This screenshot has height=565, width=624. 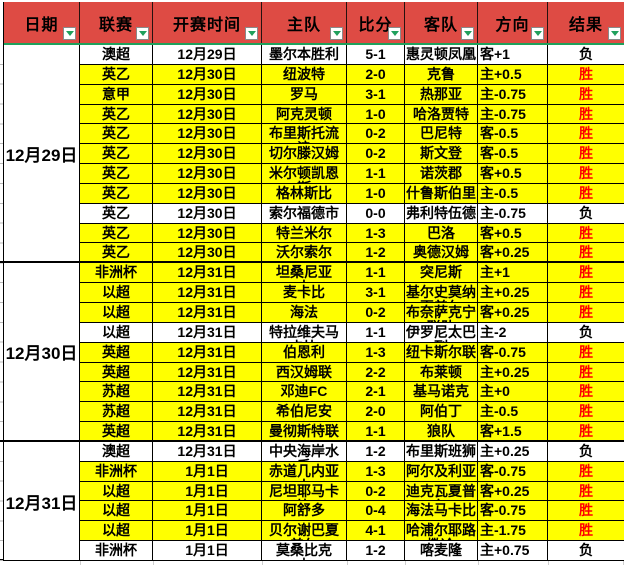 I want to click on away-team-cell: 惠灵顿凤凰, so click(x=441, y=54).